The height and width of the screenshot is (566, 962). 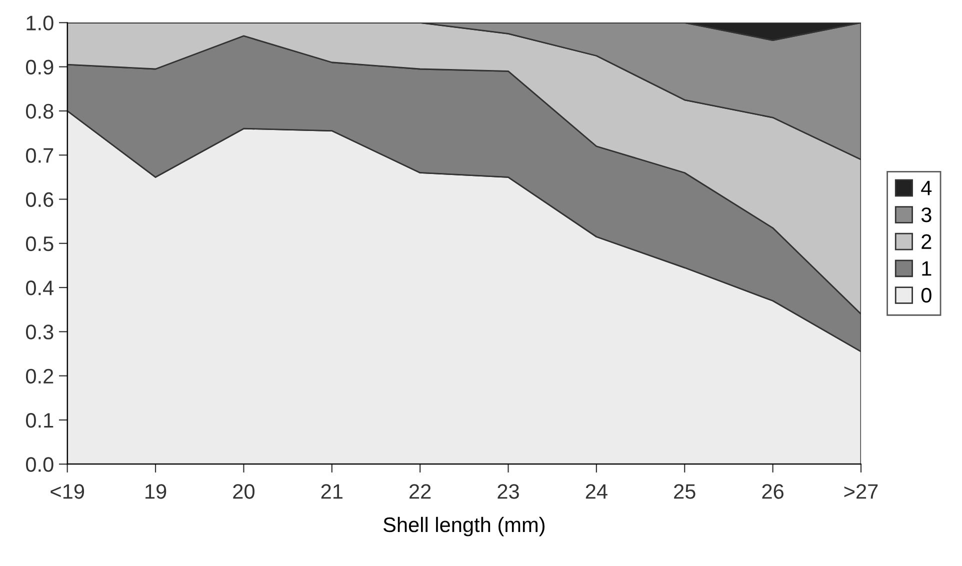 What do you see at coordinates (926, 214) in the screenshot?
I see `legend-label: 3` at bounding box center [926, 214].